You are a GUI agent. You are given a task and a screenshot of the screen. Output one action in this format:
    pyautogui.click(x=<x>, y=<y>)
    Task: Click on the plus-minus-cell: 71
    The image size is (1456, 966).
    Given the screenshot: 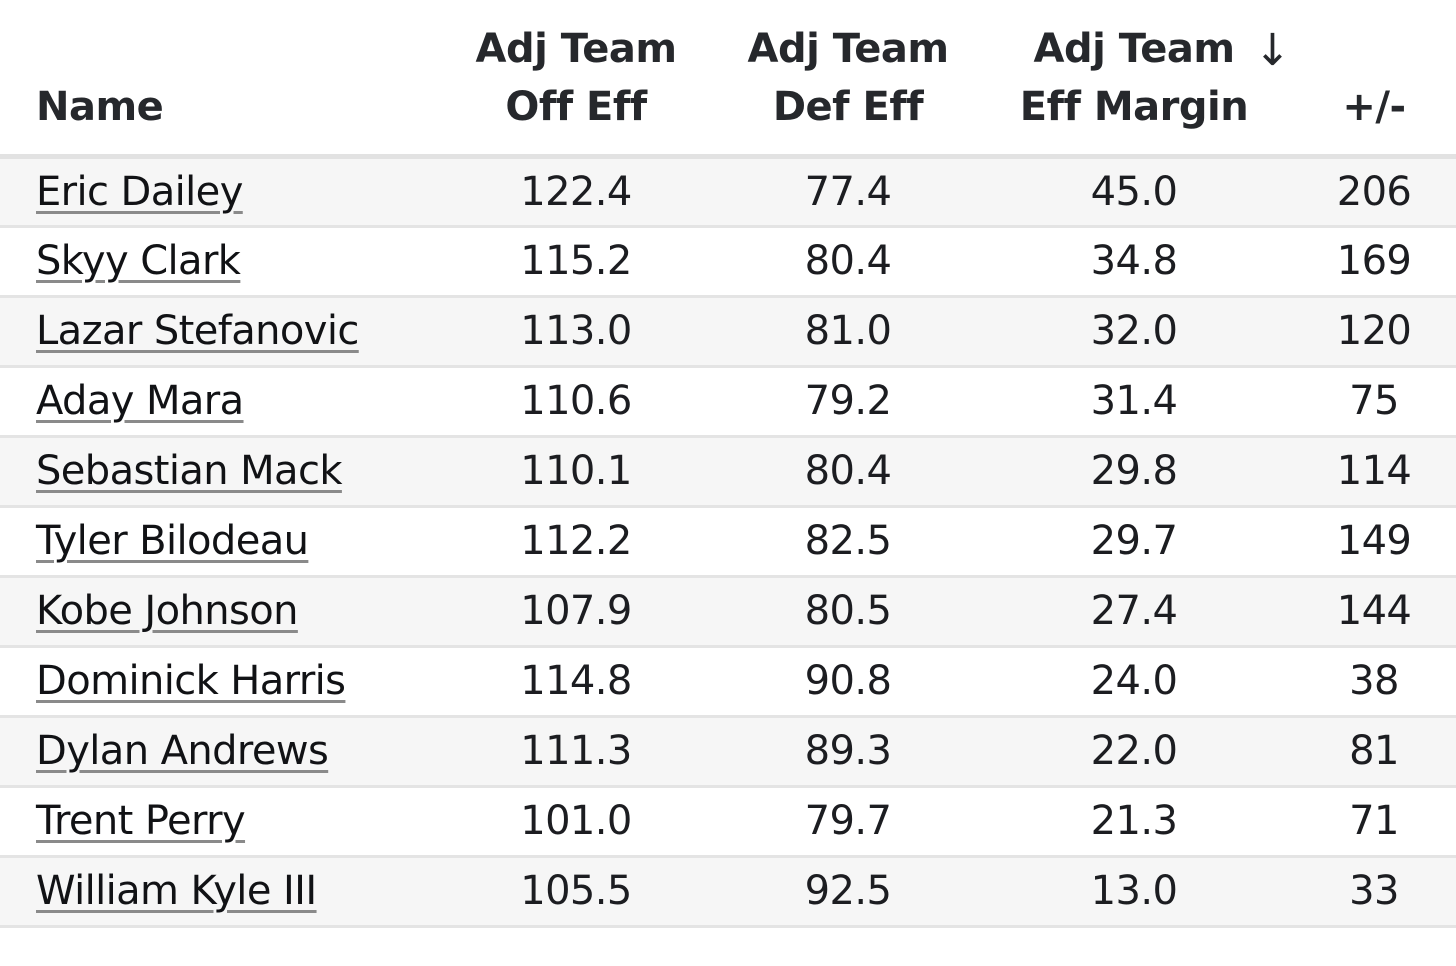 What is the action you would take?
    pyautogui.click(x=1374, y=821)
    